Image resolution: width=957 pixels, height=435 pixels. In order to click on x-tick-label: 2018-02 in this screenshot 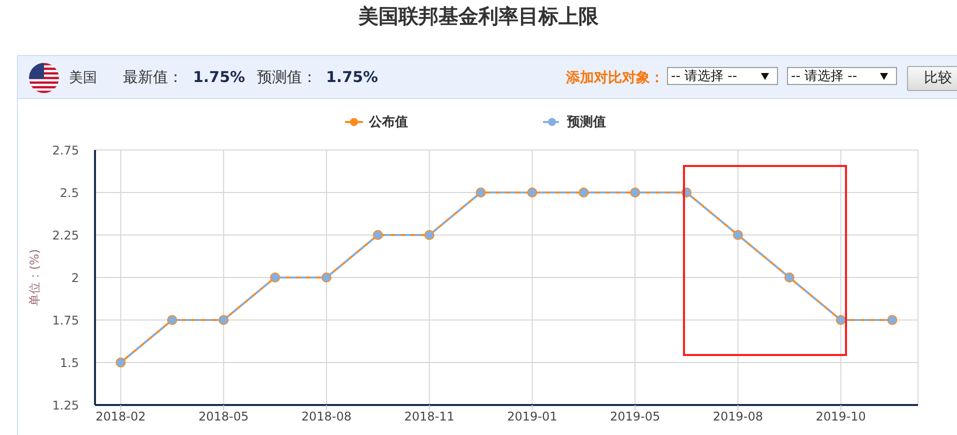, I will do `click(121, 417)`.